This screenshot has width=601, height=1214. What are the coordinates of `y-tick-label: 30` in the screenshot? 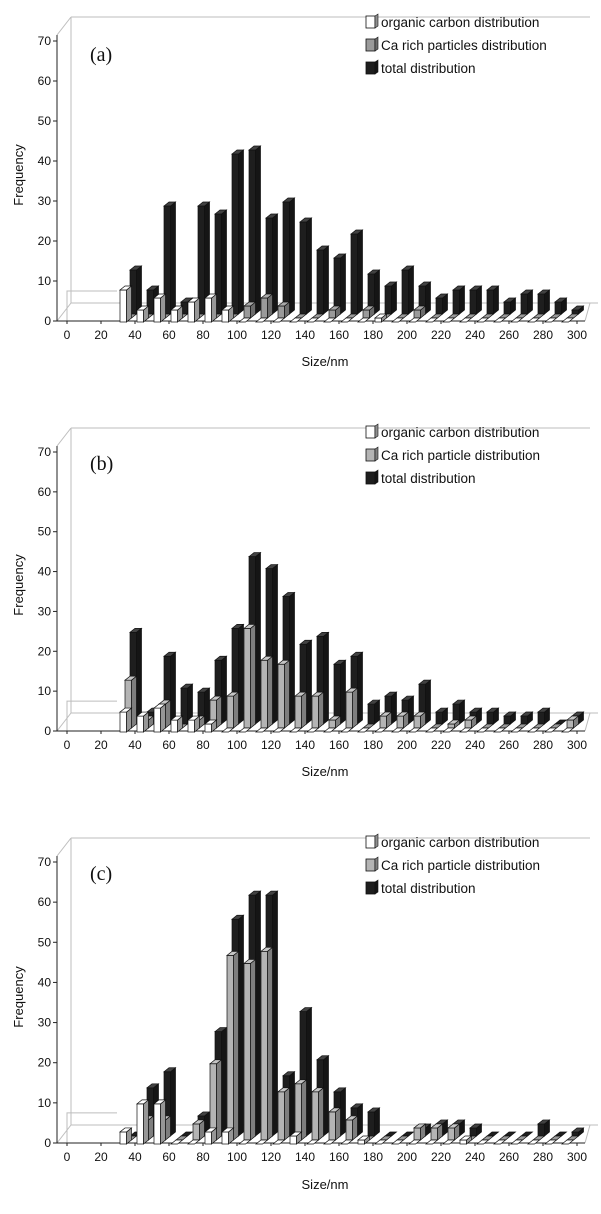 It's located at (45, 201).